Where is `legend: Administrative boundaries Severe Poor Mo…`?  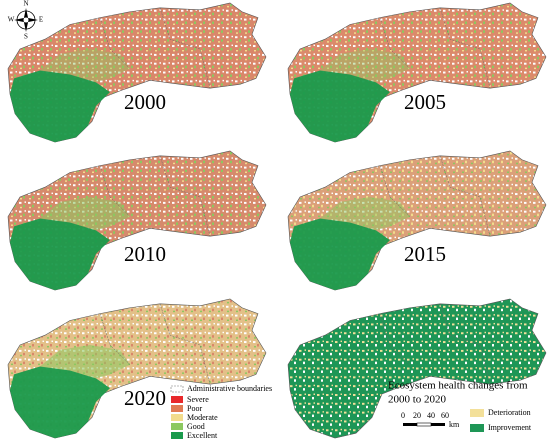
legend: Administrative boundaries Severe Poor Mo… is located at coordinates (221, 412).